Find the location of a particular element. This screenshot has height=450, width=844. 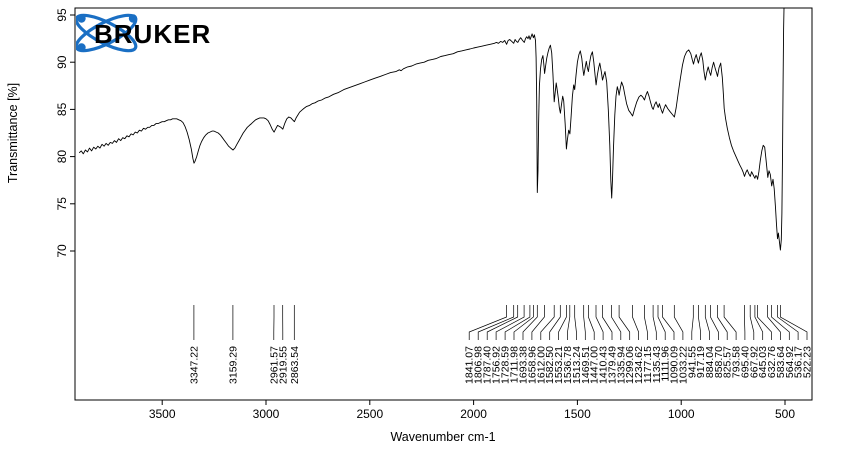

x-tick-label: 500 is located at coordinates (785, 414).